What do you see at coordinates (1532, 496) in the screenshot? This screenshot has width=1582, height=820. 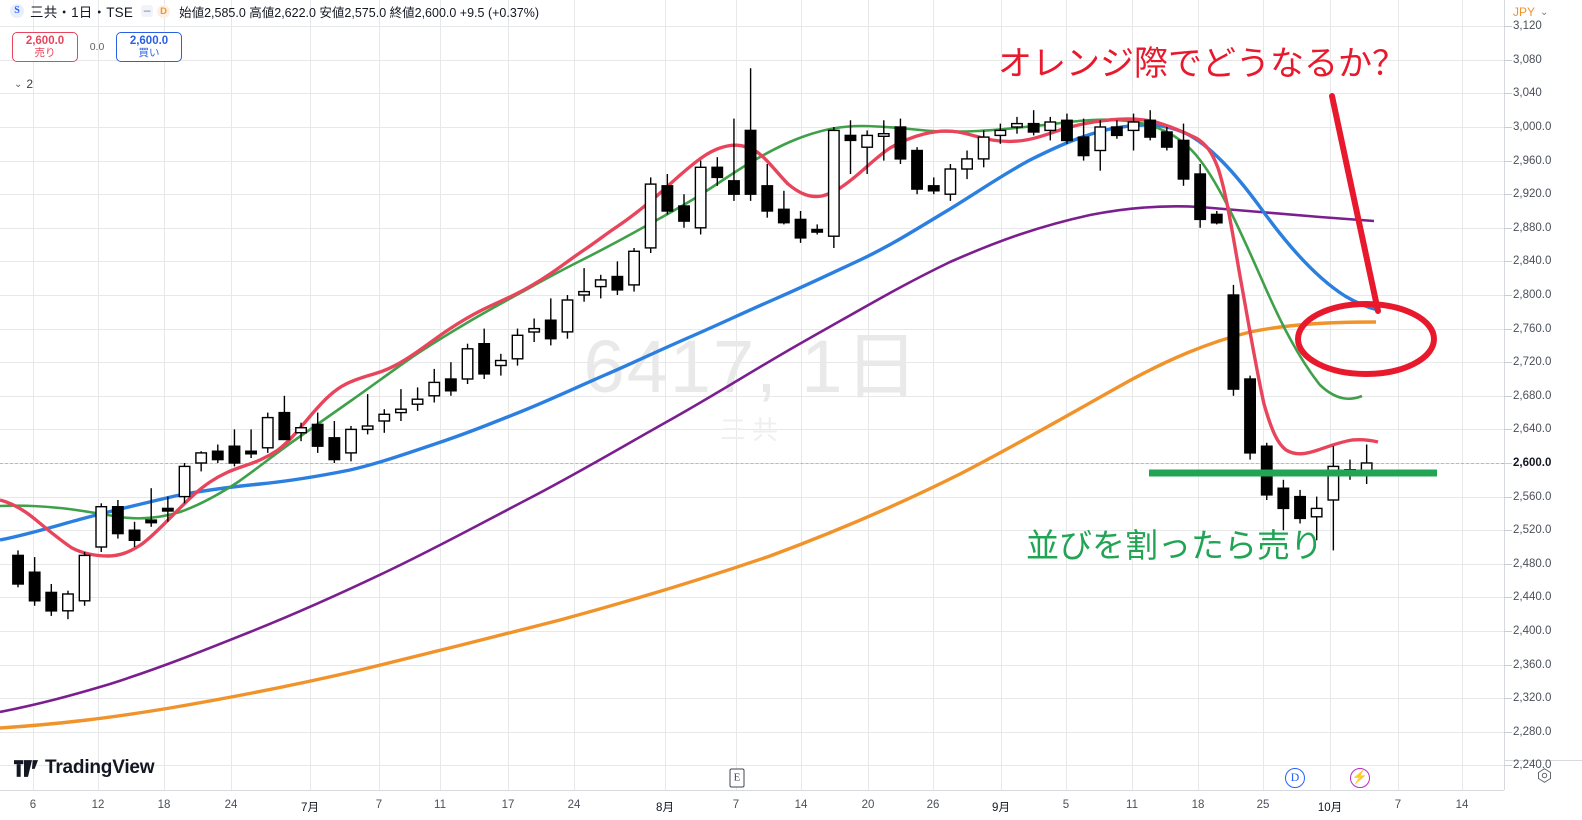 I see `price-axis-label: 2,560.0` at bounding box center [1532, 496].